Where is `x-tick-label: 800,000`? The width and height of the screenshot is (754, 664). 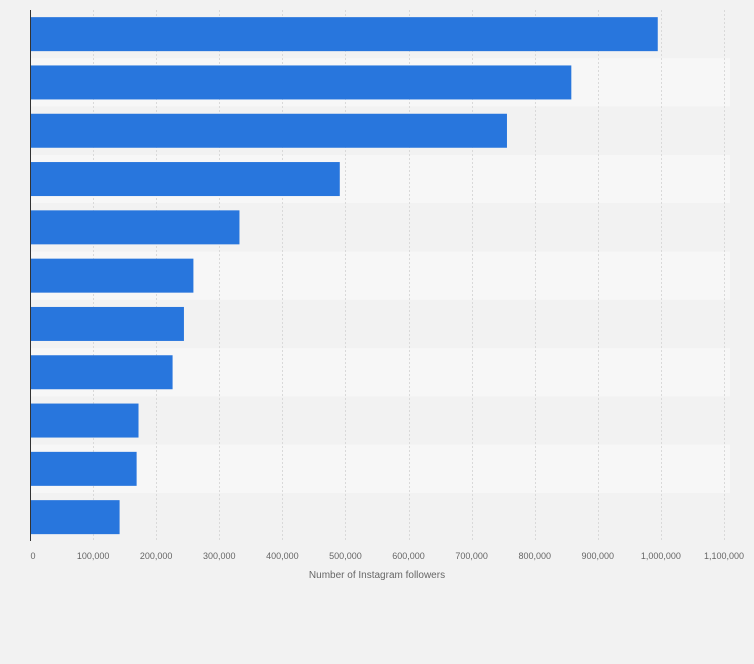 x-tick-label: 800,000 is located at coordinates (534, 556).